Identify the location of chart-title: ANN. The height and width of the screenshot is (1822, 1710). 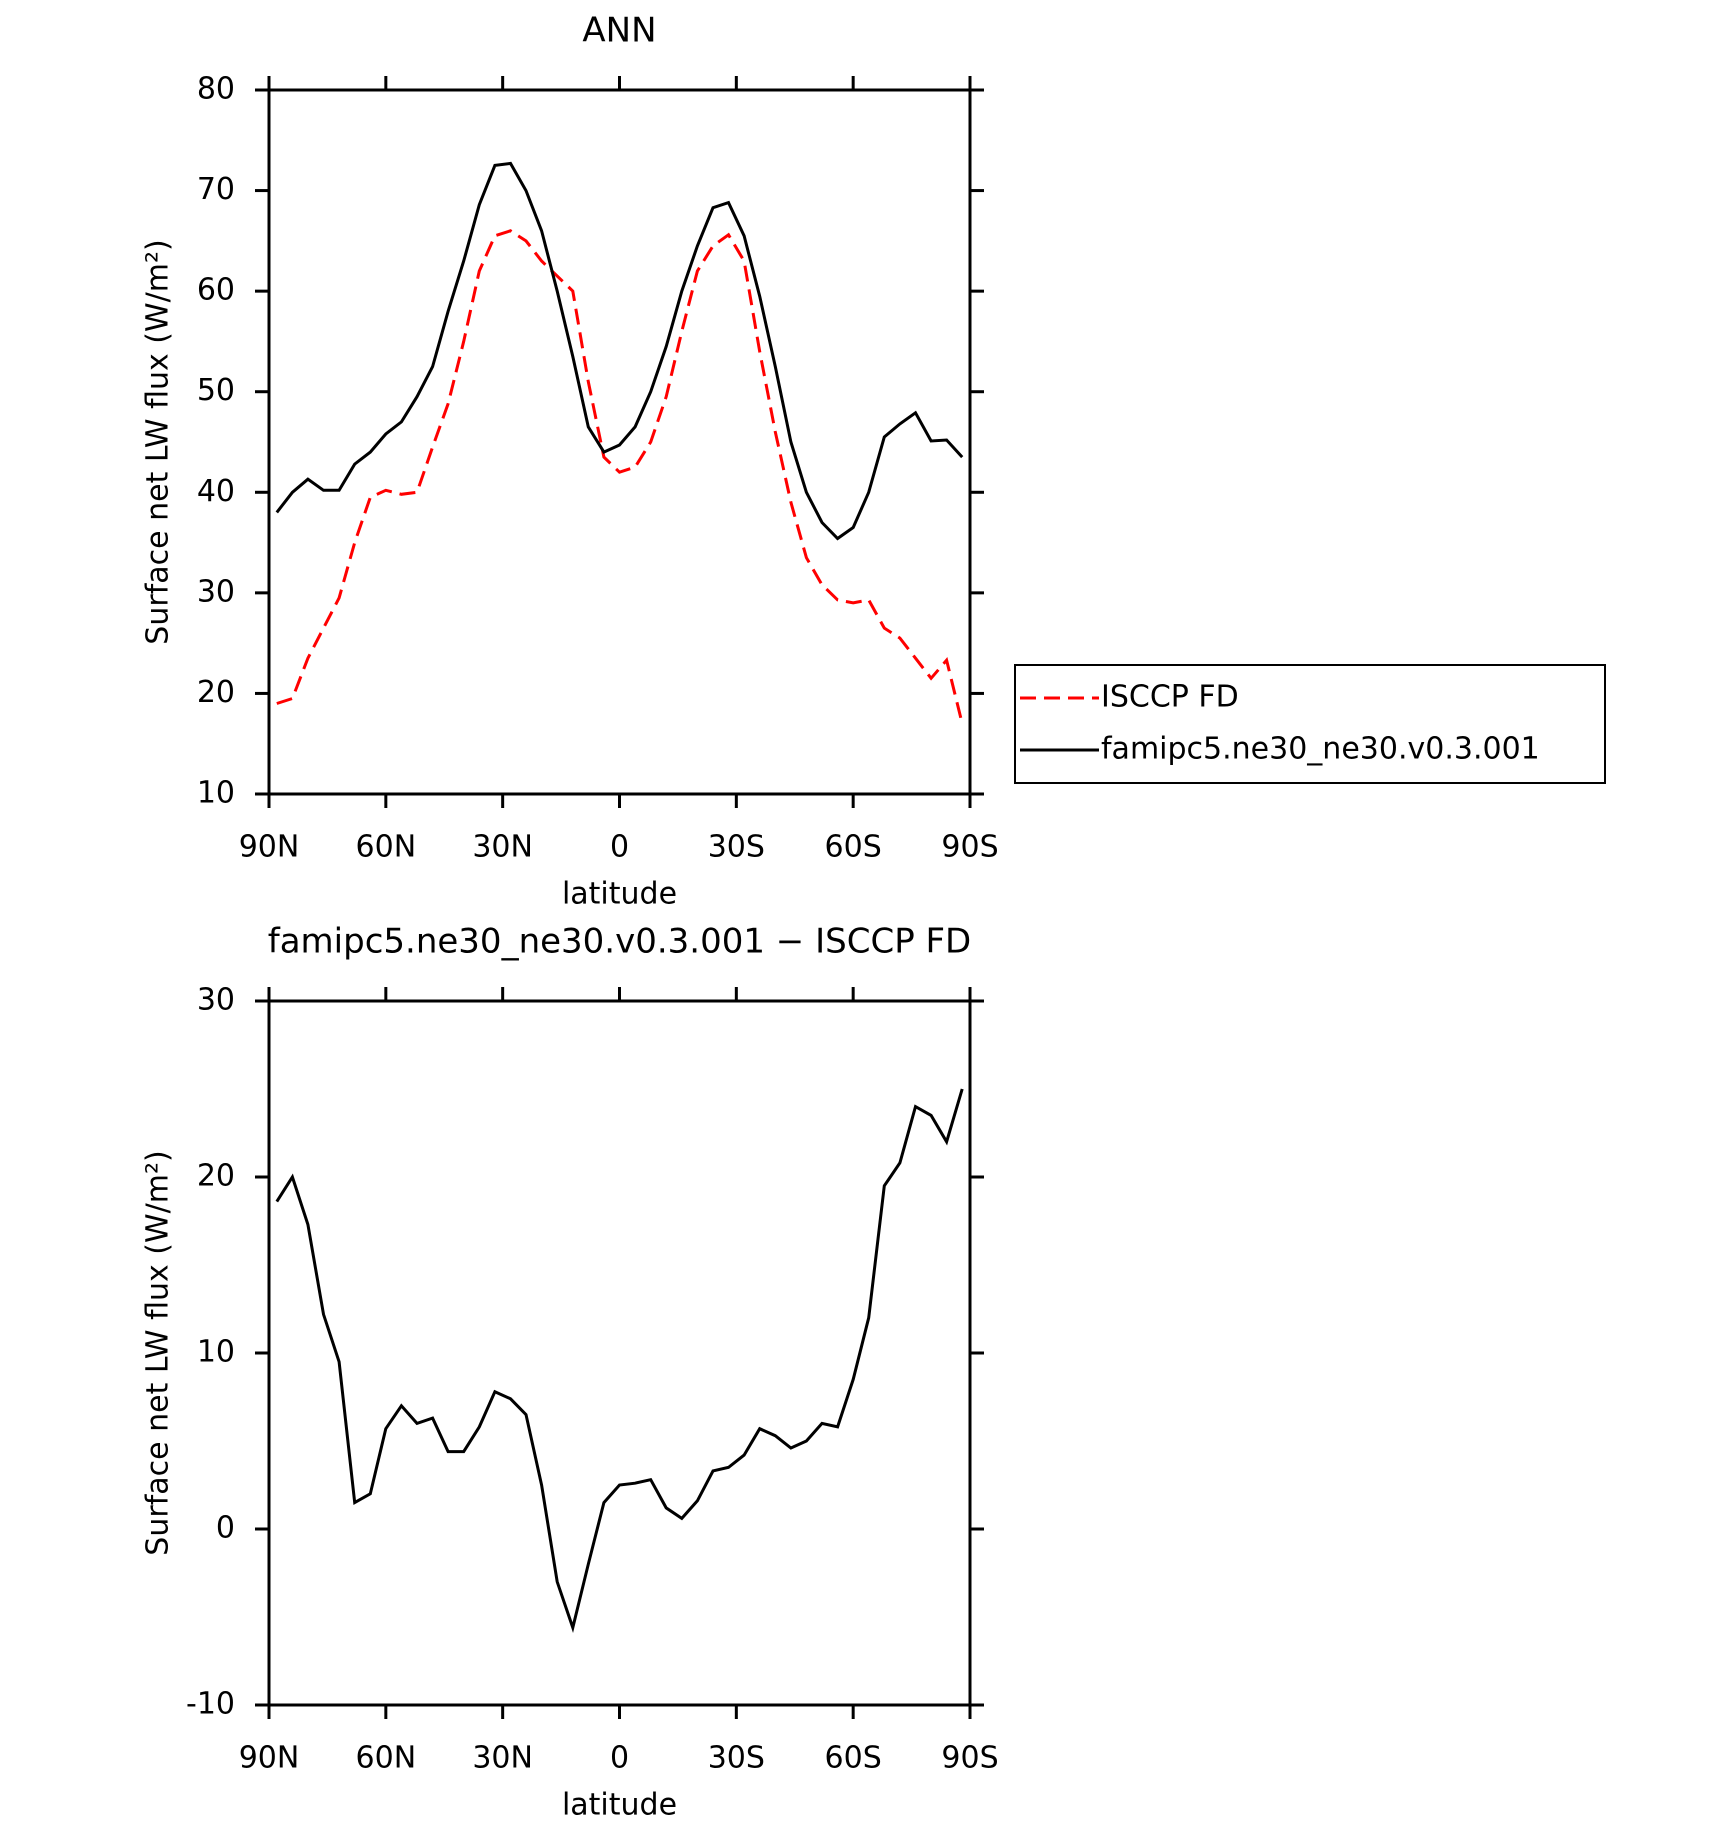
(619, 31).